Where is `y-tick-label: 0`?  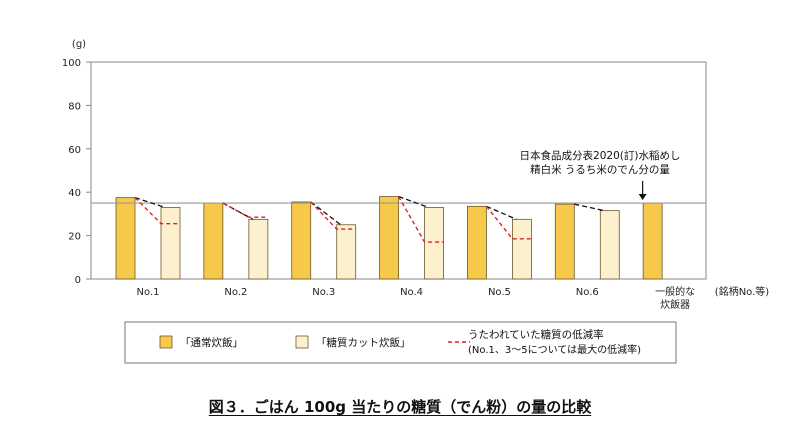 y-tick-label: 0 is located at coordinates (78, 280).